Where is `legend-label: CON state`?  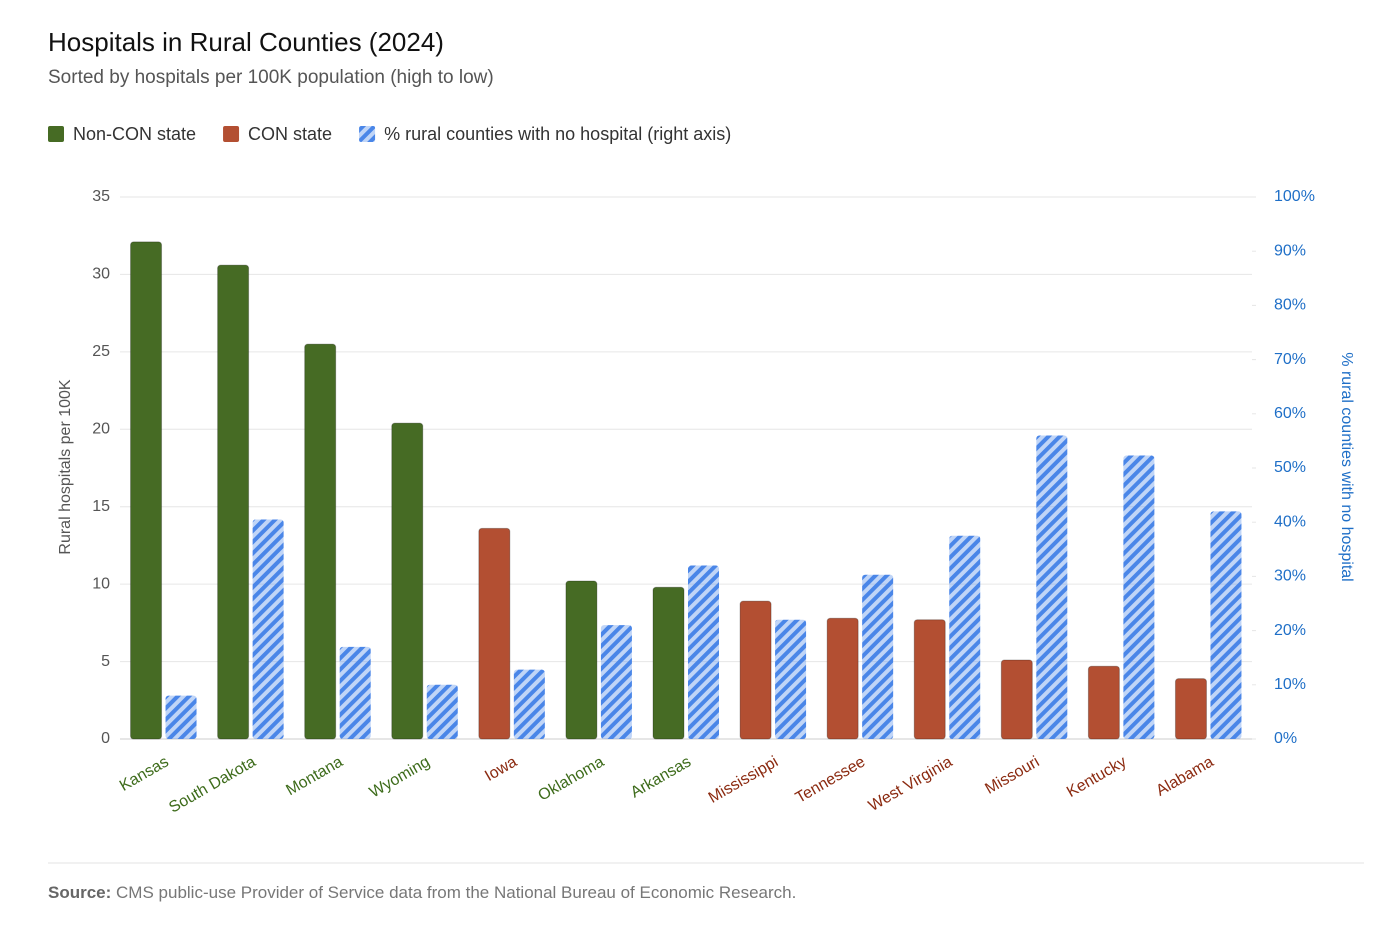
legend-label: CON state is located at coordinates (290, 134).